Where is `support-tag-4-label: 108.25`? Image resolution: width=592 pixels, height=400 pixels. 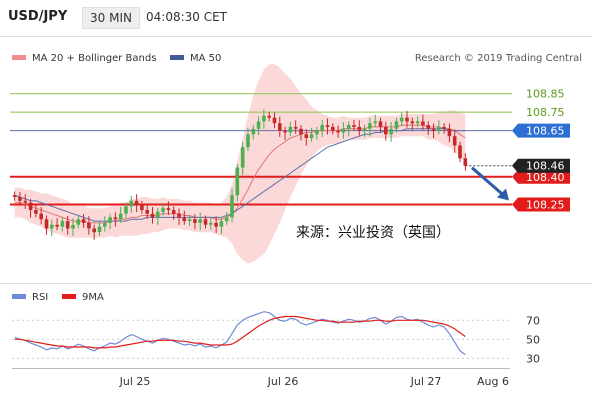
support-tag-4-label: 108.25 is located at coordinates (545, 204).